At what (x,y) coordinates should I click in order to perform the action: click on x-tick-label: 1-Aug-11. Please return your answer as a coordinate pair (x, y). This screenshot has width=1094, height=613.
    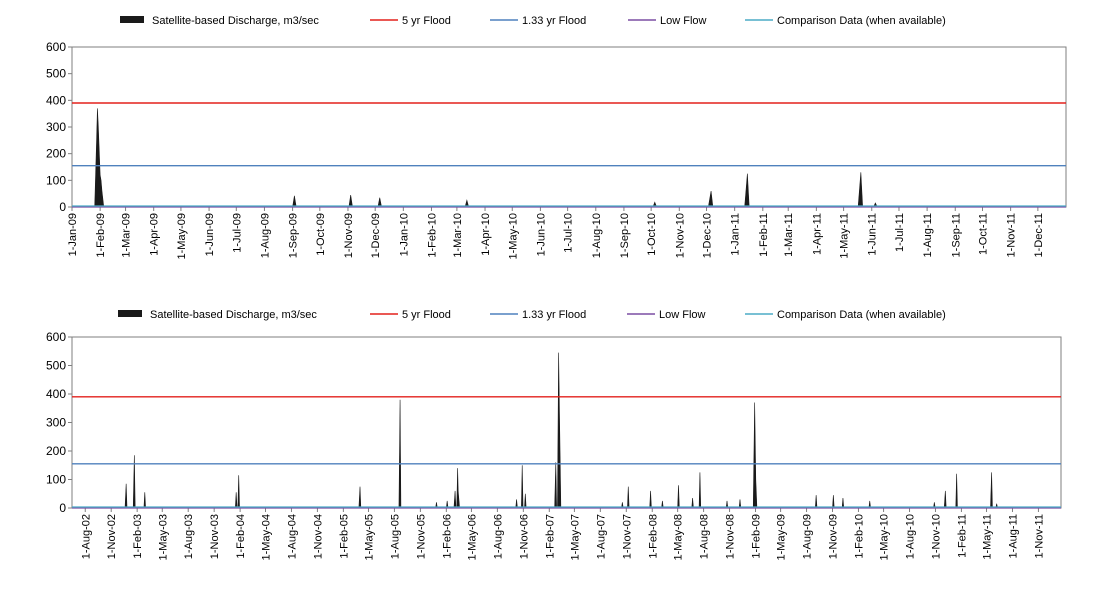
    Looking at the image, I should click on (1013, 536).